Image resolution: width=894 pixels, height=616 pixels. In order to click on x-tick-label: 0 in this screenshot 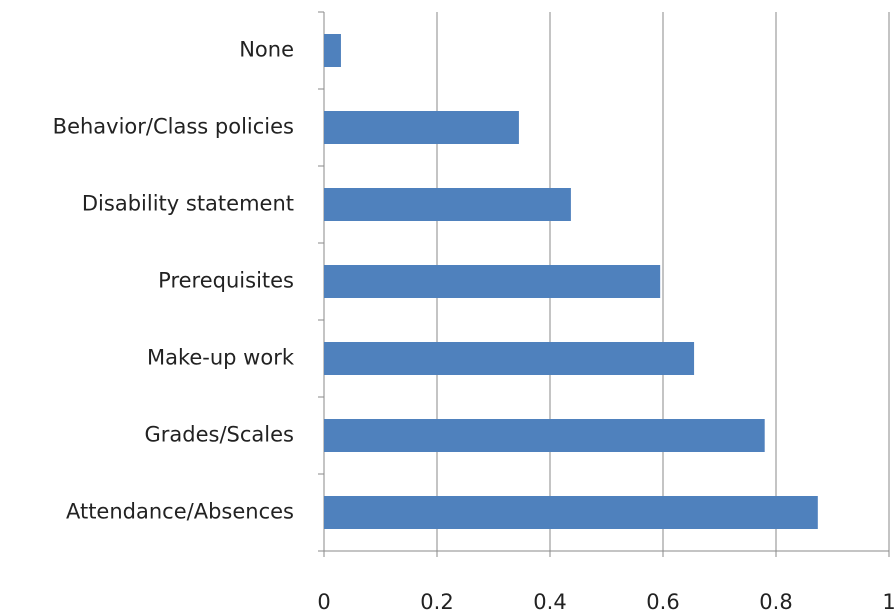, I will do `click(323, 602)`.